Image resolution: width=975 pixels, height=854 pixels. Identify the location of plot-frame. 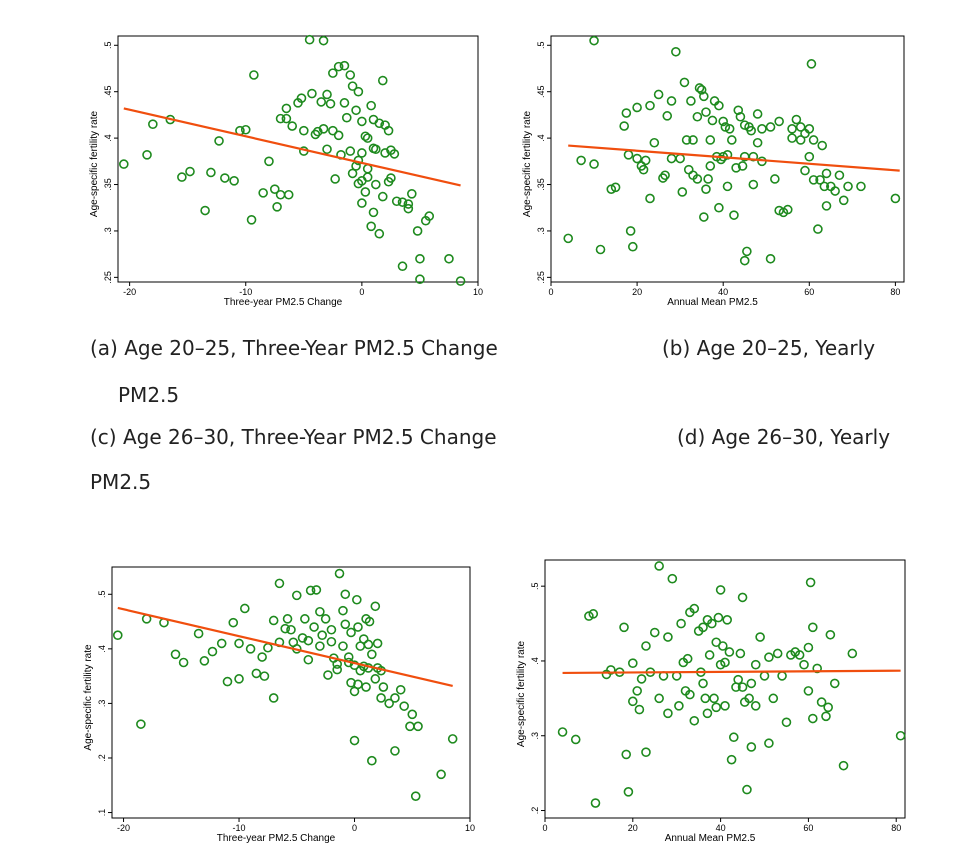
(298, 159).